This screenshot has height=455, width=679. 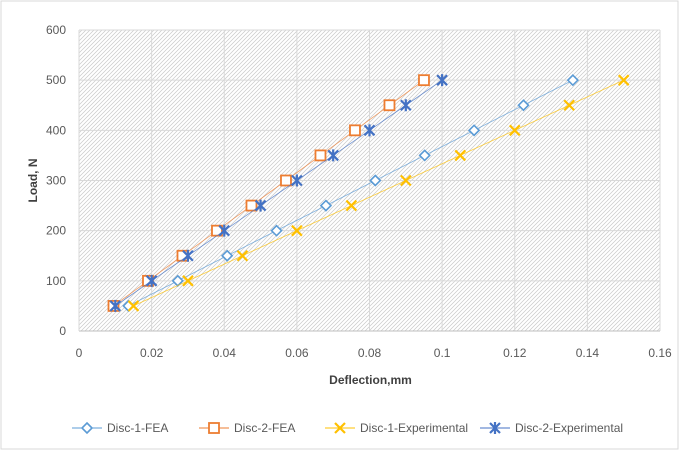 What do you see at coordinates (56, 281) in the screenshot?
I see `y-tick-label: 100` at bounding box center [56, 281].